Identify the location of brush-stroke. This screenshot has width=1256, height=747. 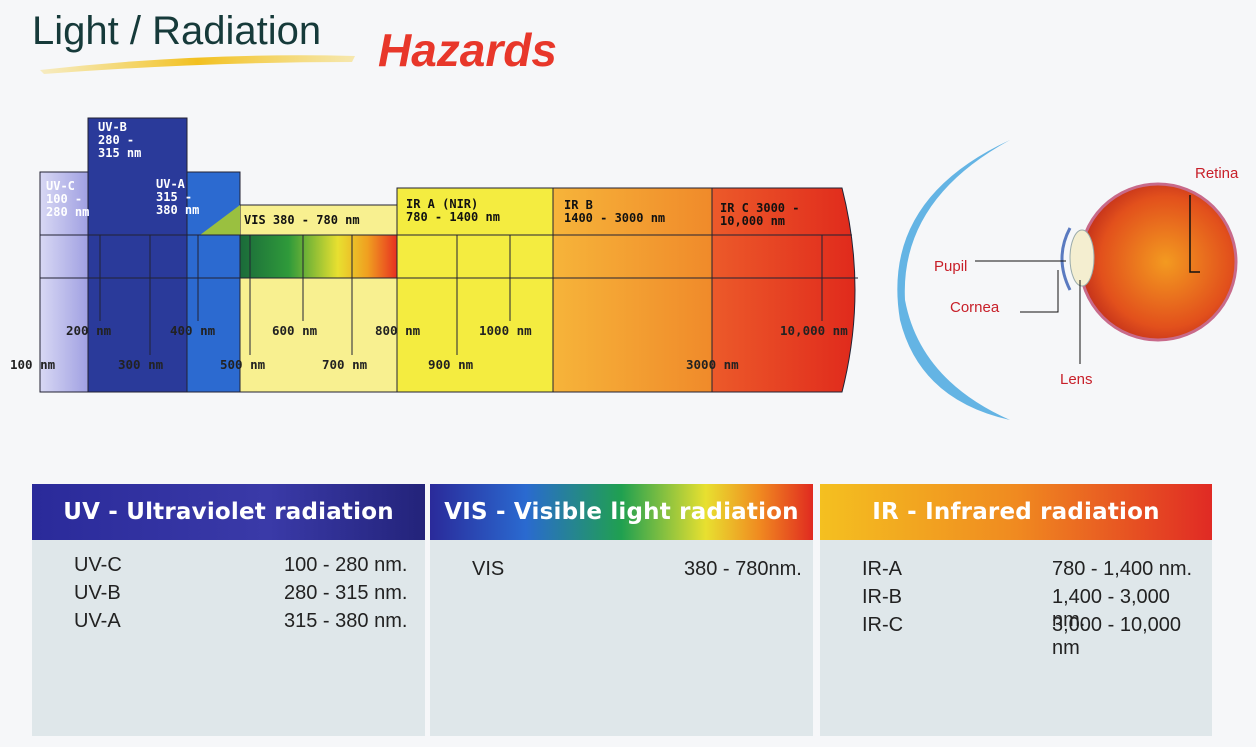
(197, 64).